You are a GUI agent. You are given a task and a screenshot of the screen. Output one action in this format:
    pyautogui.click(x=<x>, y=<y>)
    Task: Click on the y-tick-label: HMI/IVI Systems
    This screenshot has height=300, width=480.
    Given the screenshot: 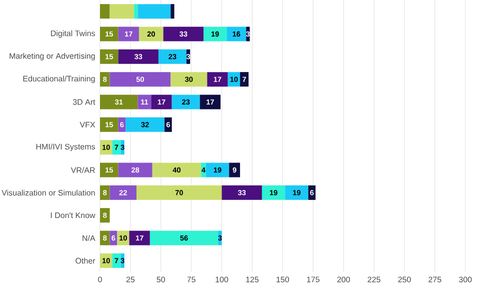 What is the action you would take?
    pyautogui.click(x=66, y=148)
    